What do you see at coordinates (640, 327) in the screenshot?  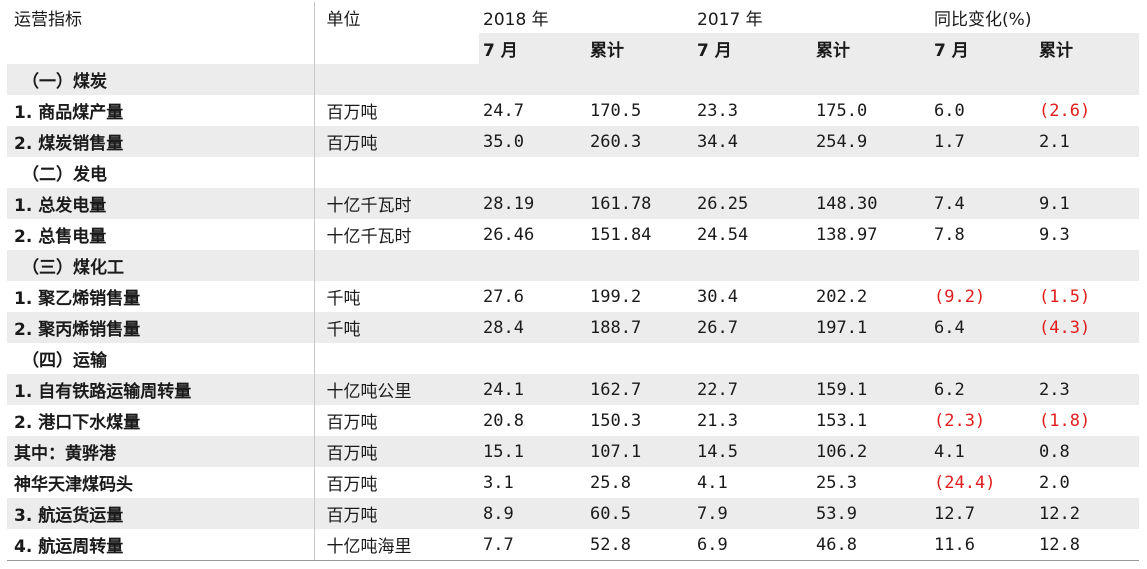 I see `cell-2018-cum: 188.7` at bounding box center [640, 327].